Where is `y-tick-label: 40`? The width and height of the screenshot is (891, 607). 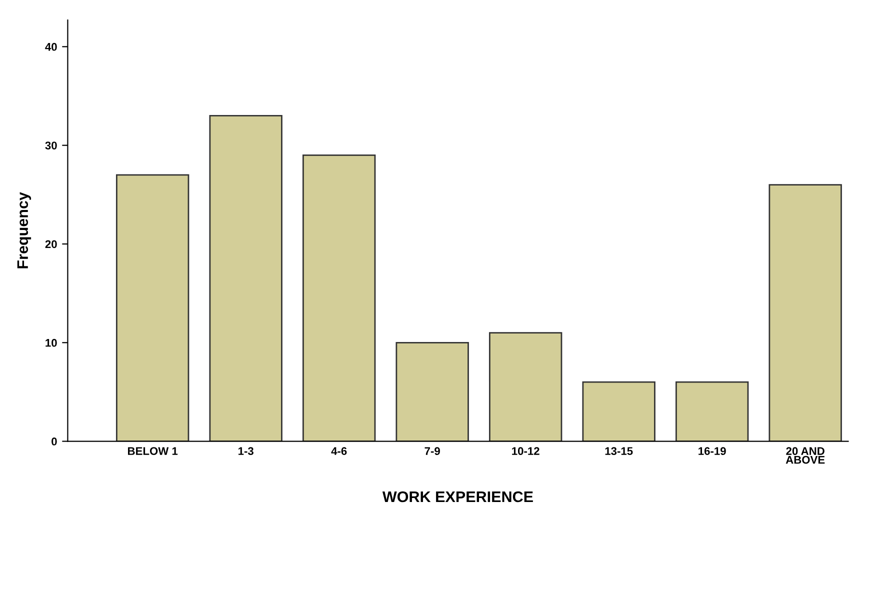 y-tick-label: 40 is located at coordinates (51, 46).